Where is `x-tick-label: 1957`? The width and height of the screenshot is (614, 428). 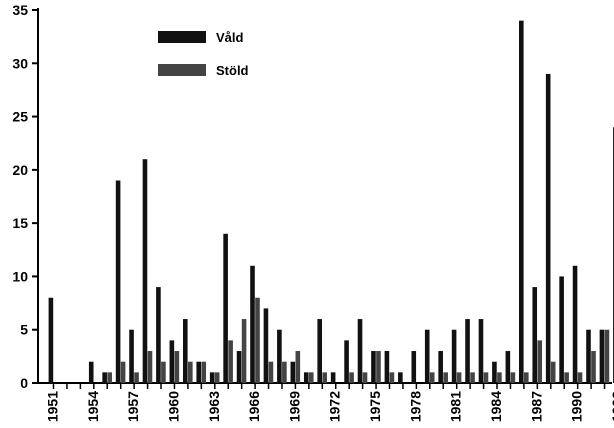 x-tick-label: 1957 is located at coordinates (133, 406).